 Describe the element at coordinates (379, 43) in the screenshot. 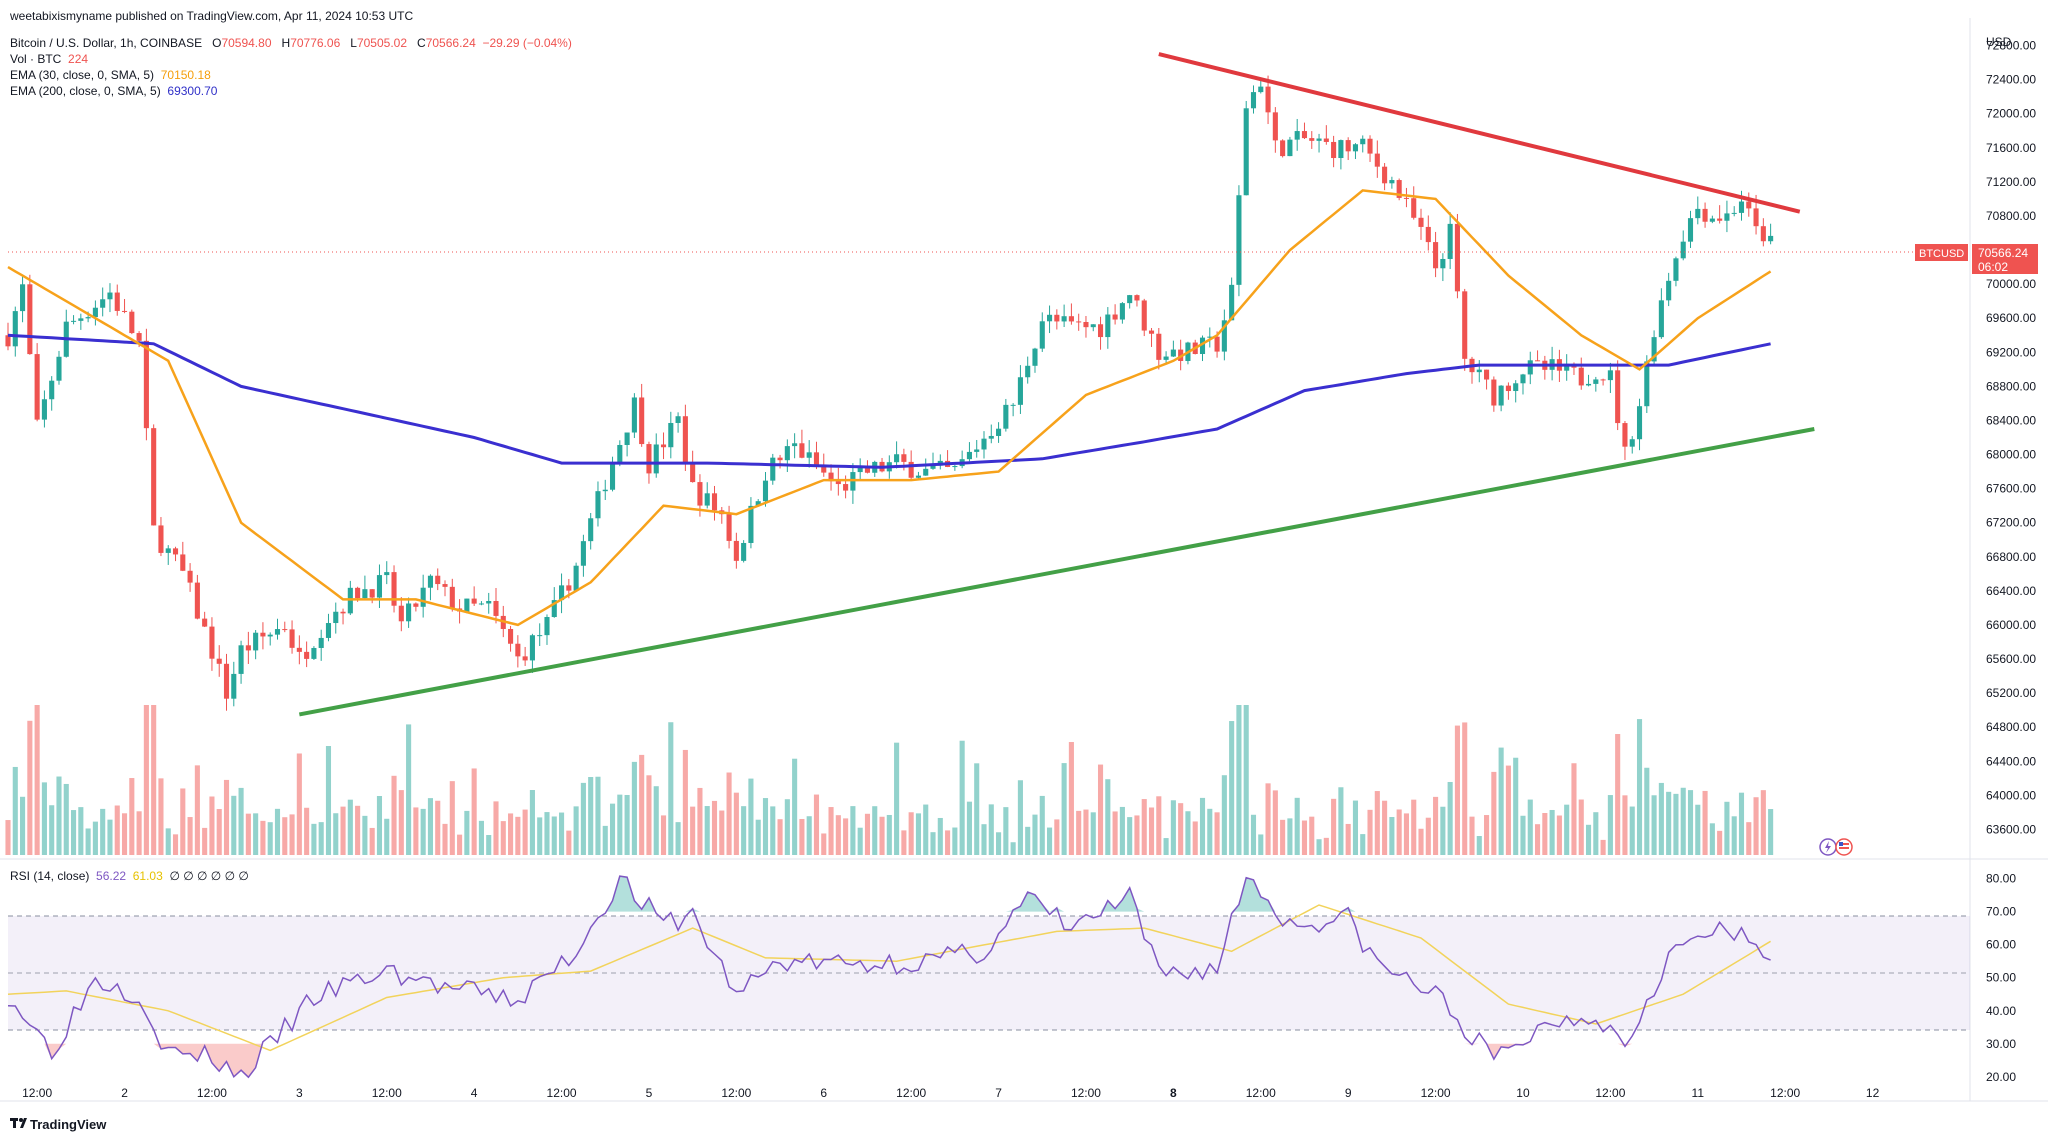

I see `ohlc-low: L70505.02` at that location.